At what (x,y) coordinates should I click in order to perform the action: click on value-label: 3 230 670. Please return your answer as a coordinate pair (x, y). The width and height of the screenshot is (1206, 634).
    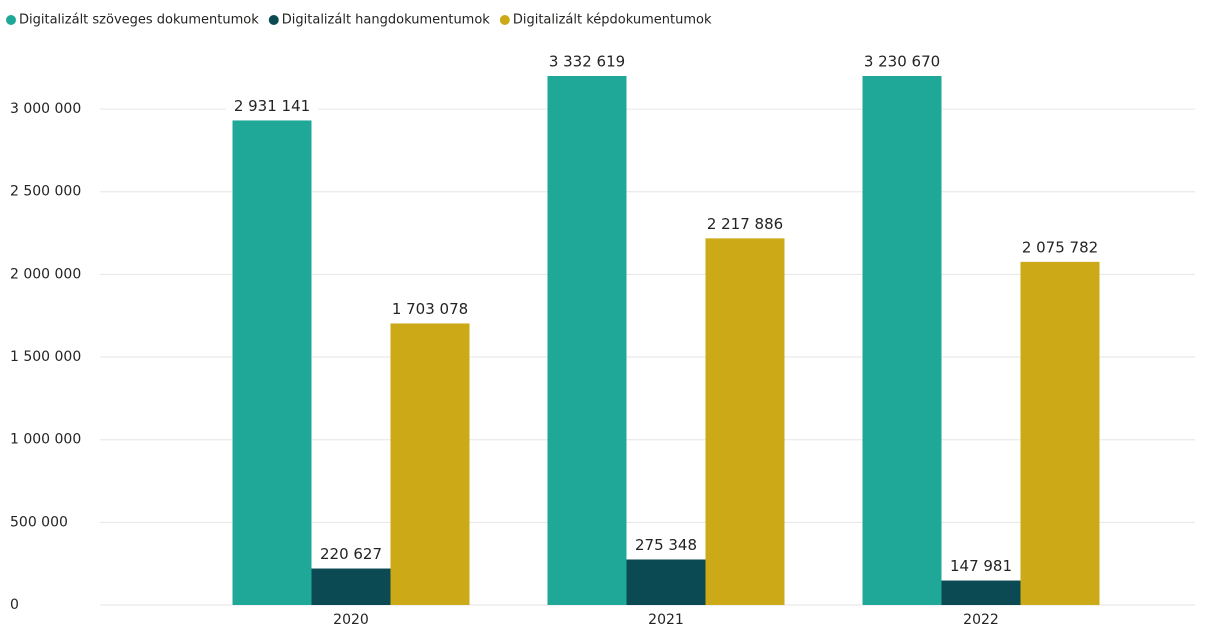
    Looking at the image, I should click on (902, 62).